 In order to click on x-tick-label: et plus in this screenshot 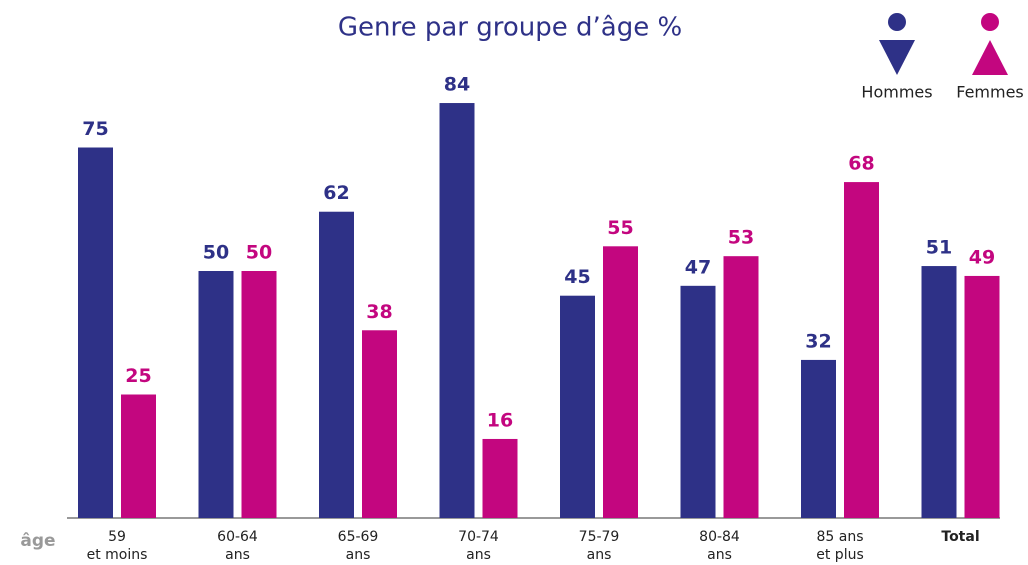, I will do `click(840, 555)`.